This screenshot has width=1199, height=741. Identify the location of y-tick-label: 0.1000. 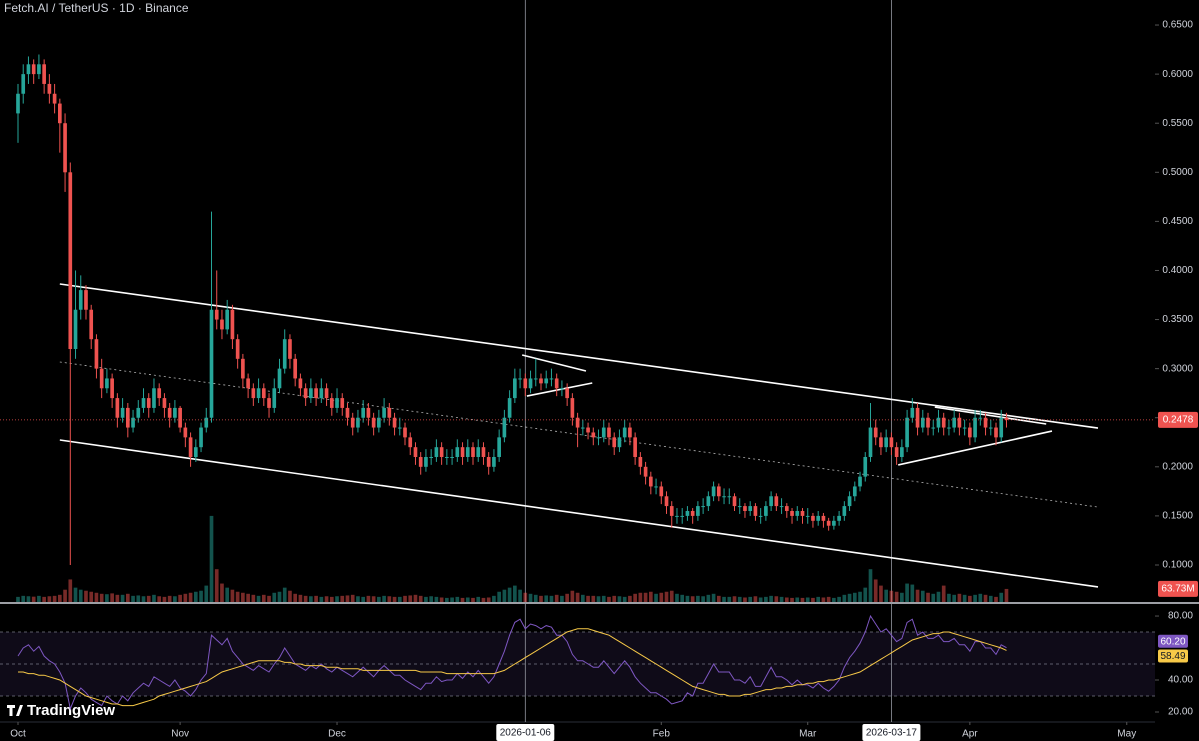
(1177, 565).